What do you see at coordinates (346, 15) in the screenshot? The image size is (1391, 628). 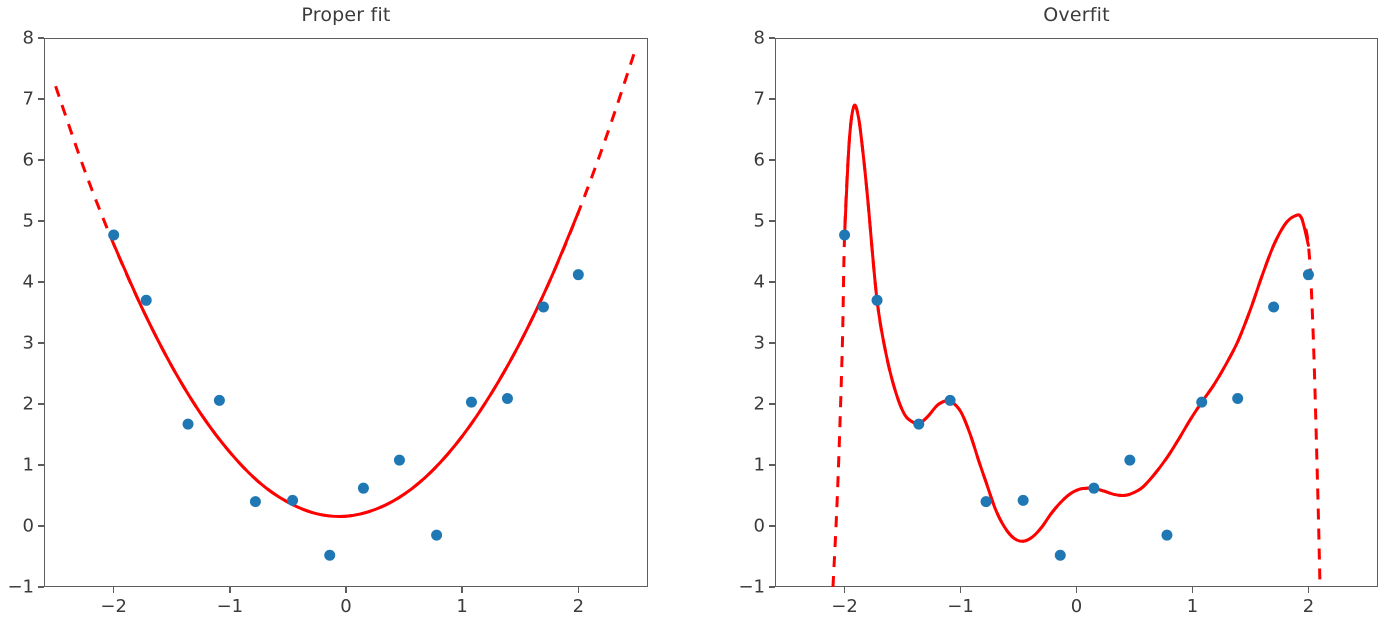 I see `chart-title: Proper fit` at bounding box center [346, 15].